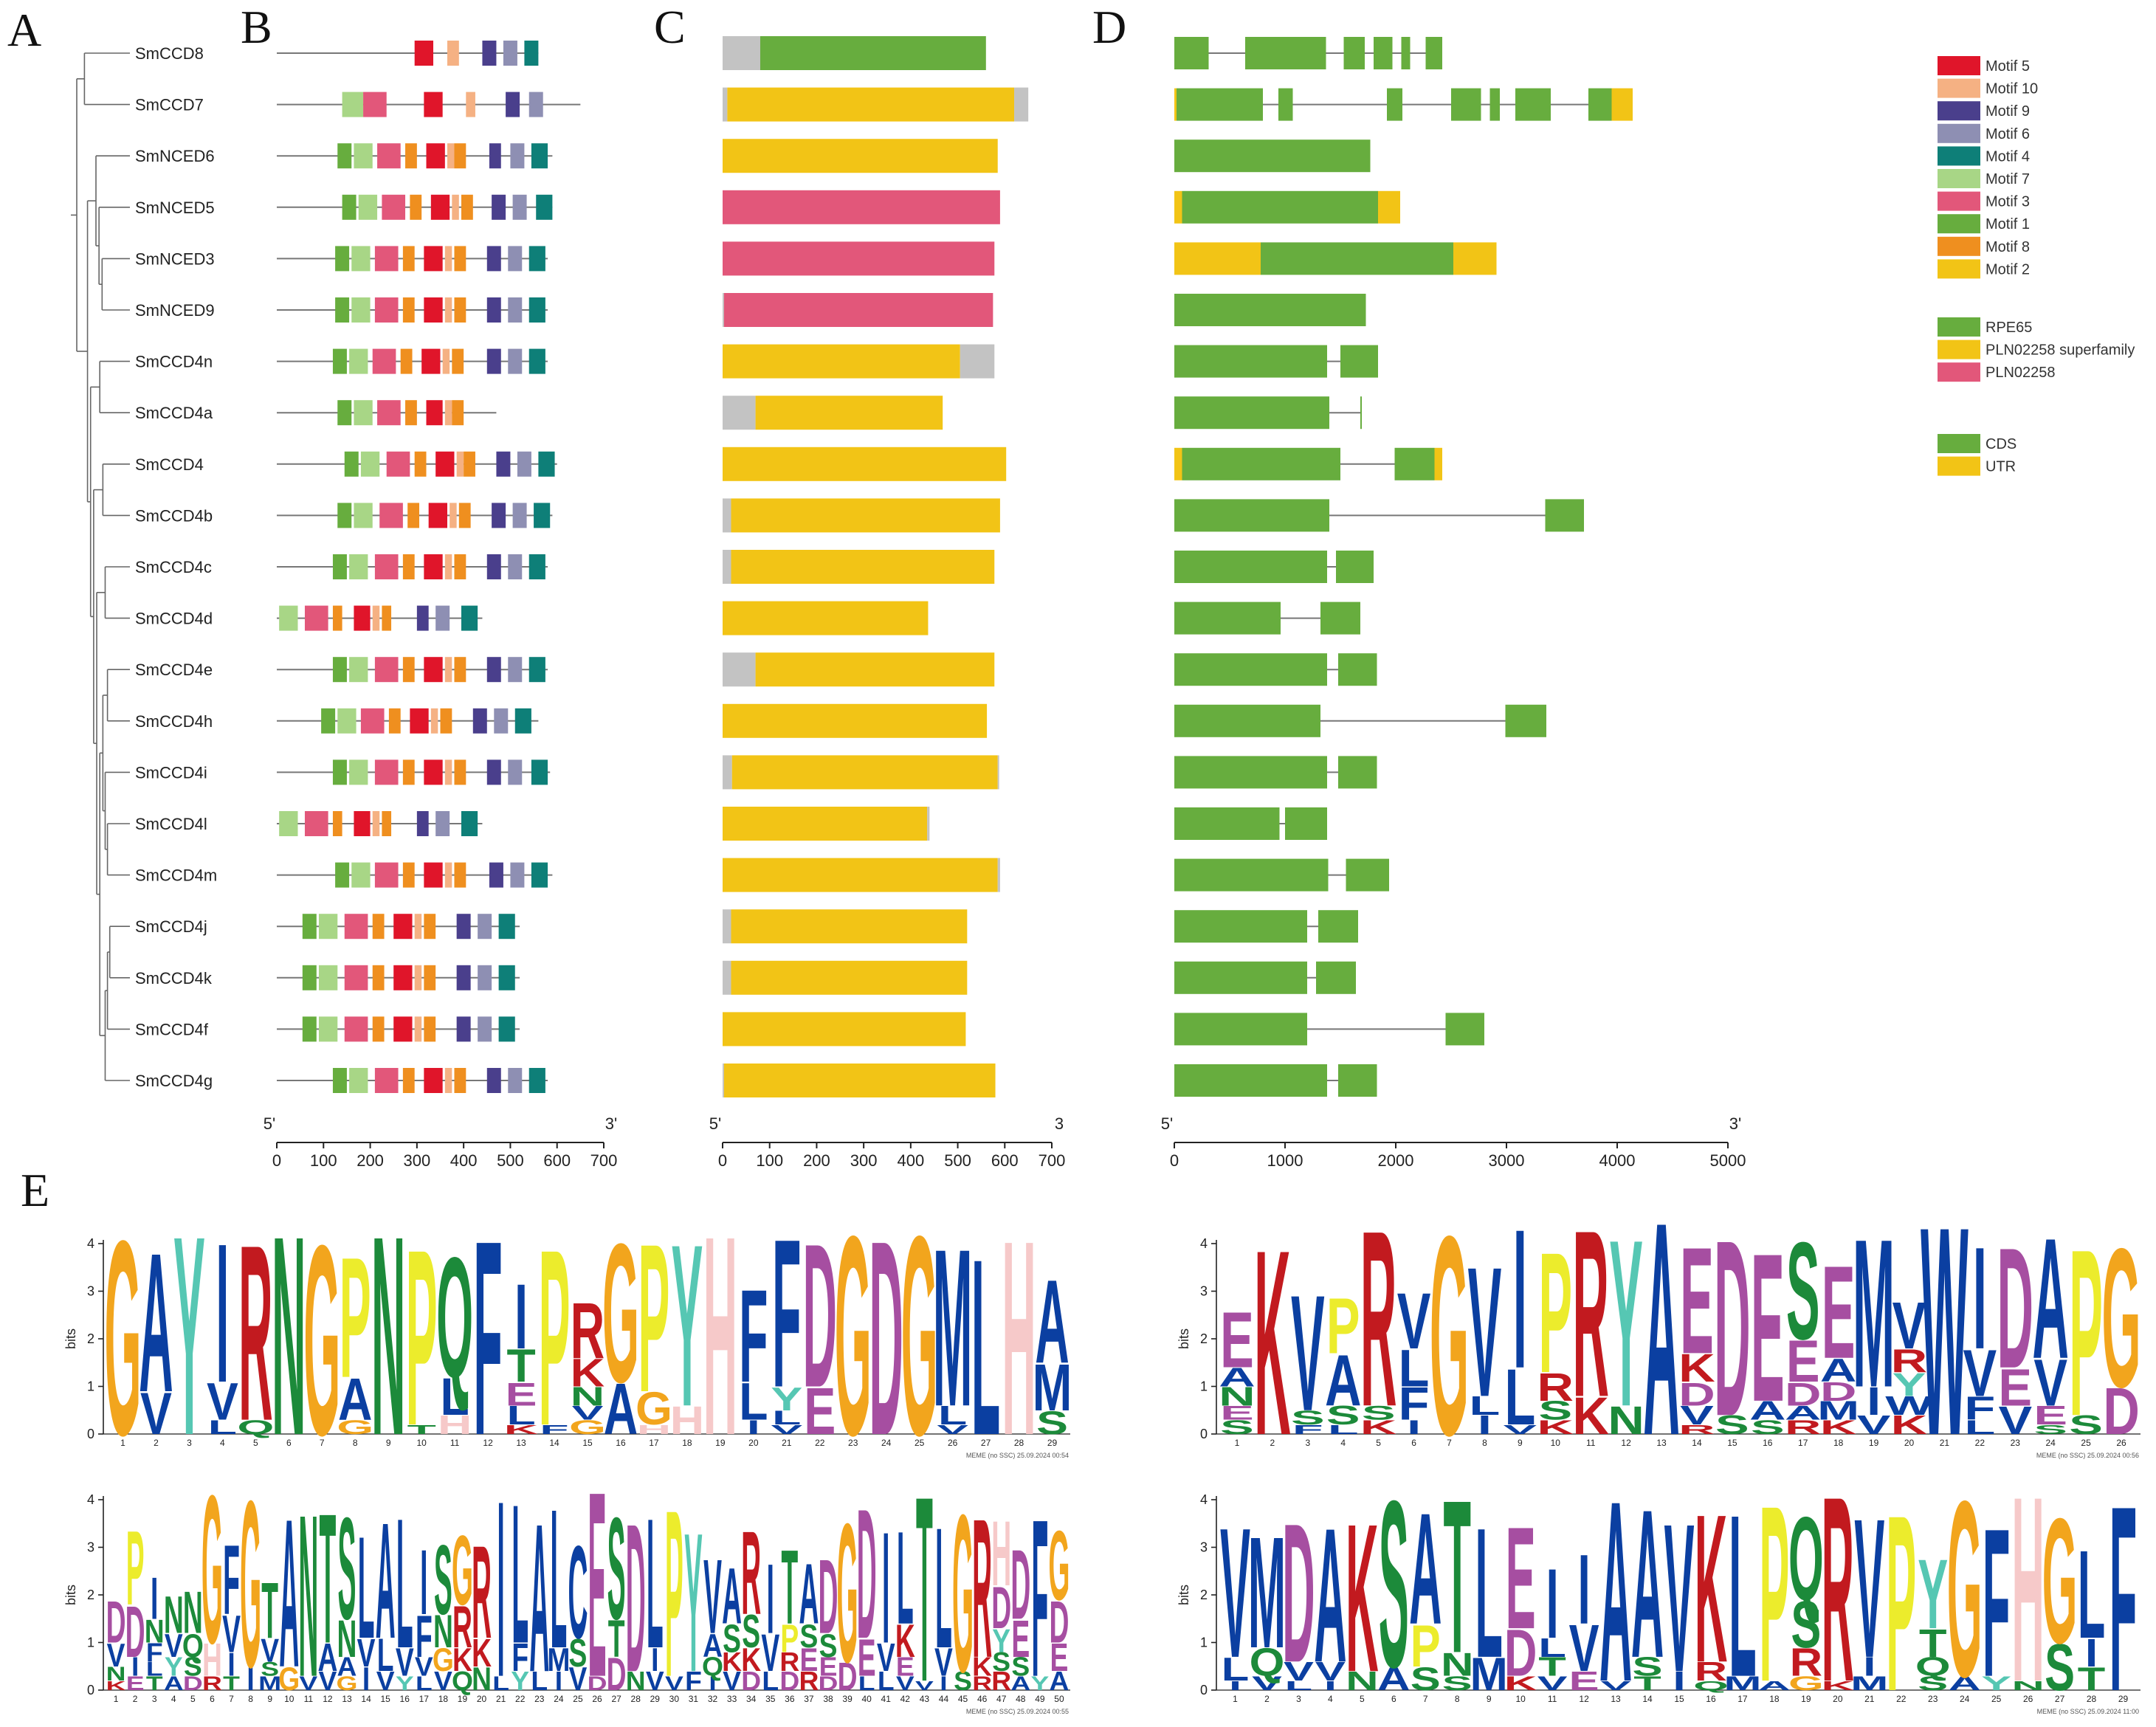 Image resolution: width=2156 pixels, height=1727 pixels. What do you see at coordinates (887, 1443) in the screenshot?
I see `logo-position-label: 24` at bounding box center [887, 1443].